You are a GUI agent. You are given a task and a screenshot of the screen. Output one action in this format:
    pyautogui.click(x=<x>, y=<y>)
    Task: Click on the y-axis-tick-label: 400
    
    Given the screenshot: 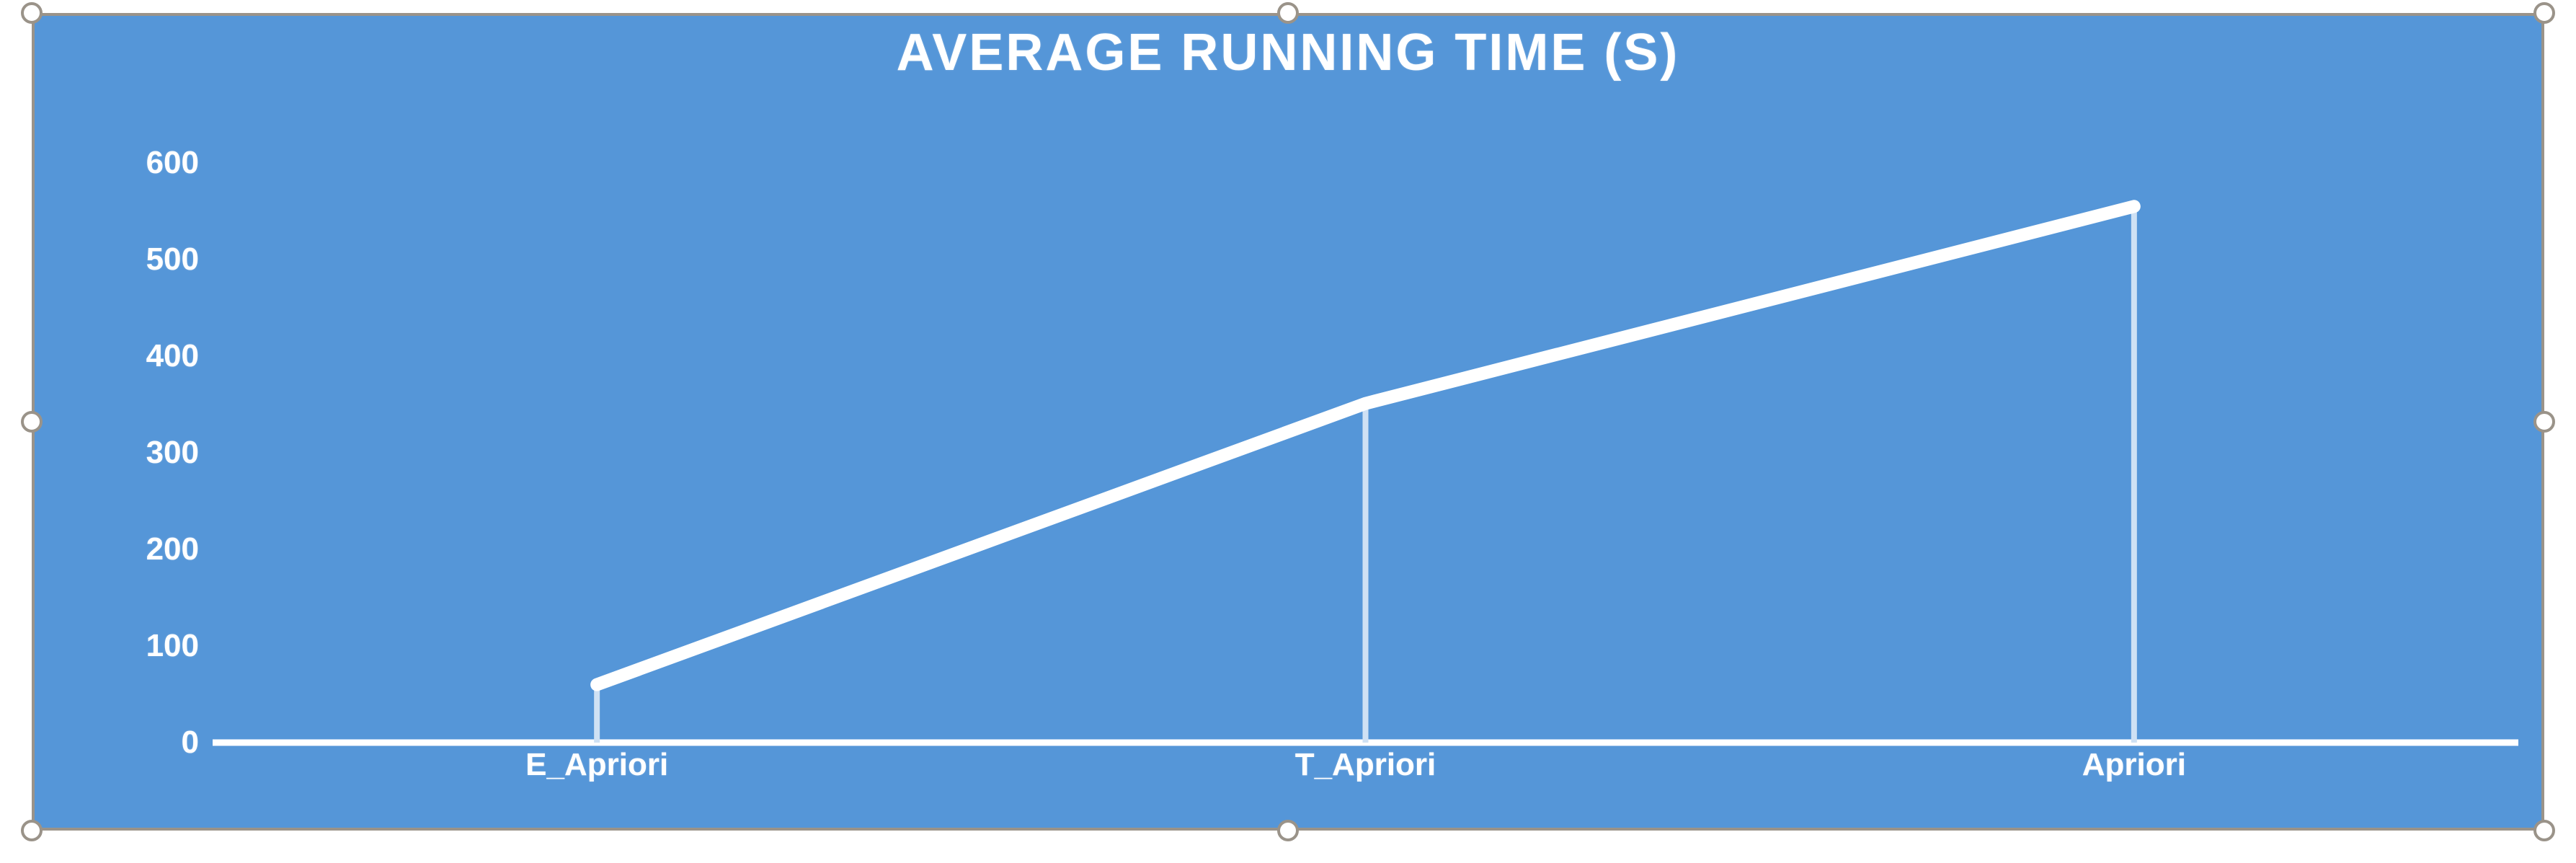 What is the action you would take?
    pyautogui.click(x=172, y=356)
    